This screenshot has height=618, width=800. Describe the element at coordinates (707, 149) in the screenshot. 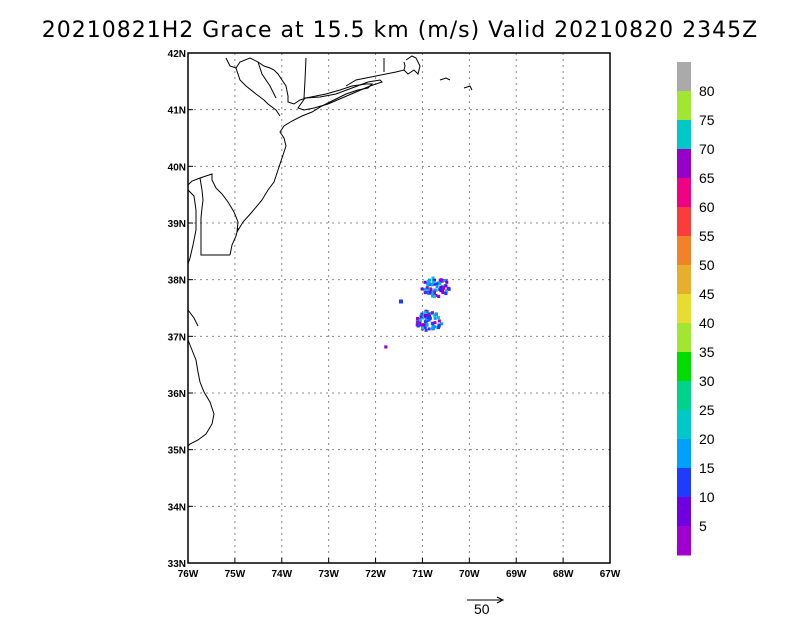

I see `colorbar-label: 70` at that location.